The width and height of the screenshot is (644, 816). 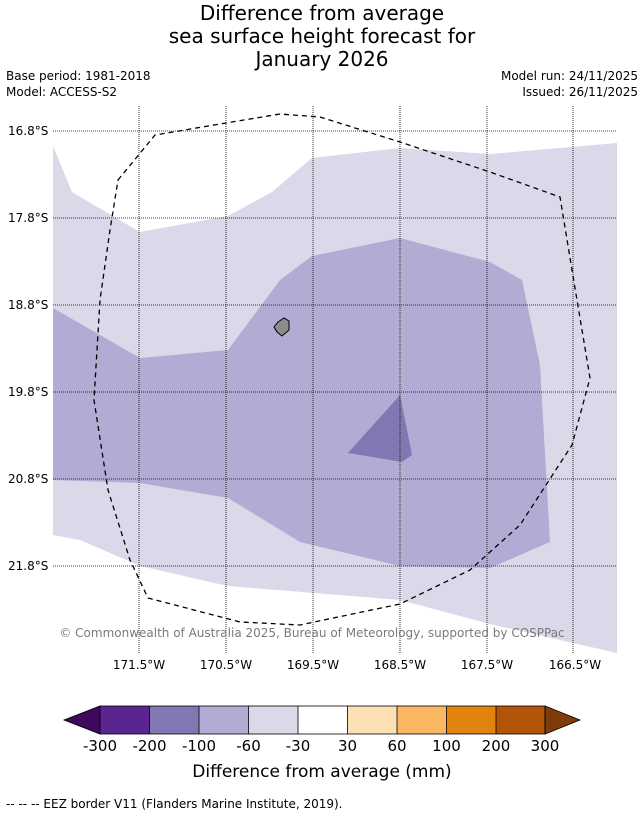 I want to click on chart-title-line-3: January 2026, so click(x=322, y=59).